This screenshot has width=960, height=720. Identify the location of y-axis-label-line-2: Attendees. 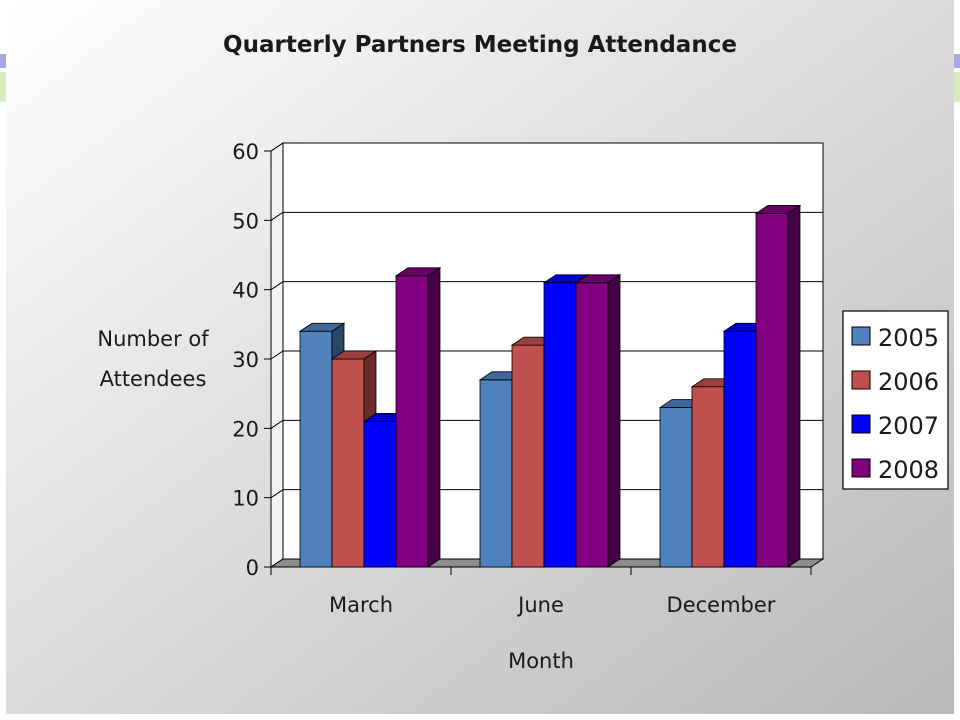
(153, 379).